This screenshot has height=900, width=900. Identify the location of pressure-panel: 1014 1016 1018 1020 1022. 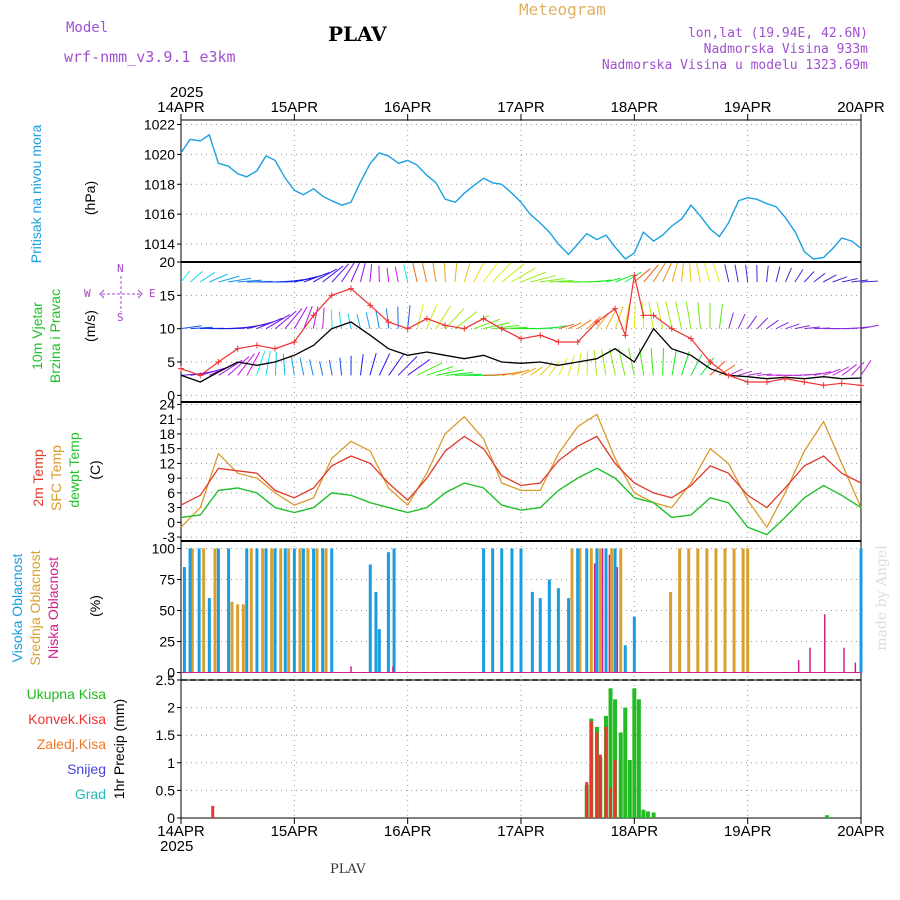
(503, 189).